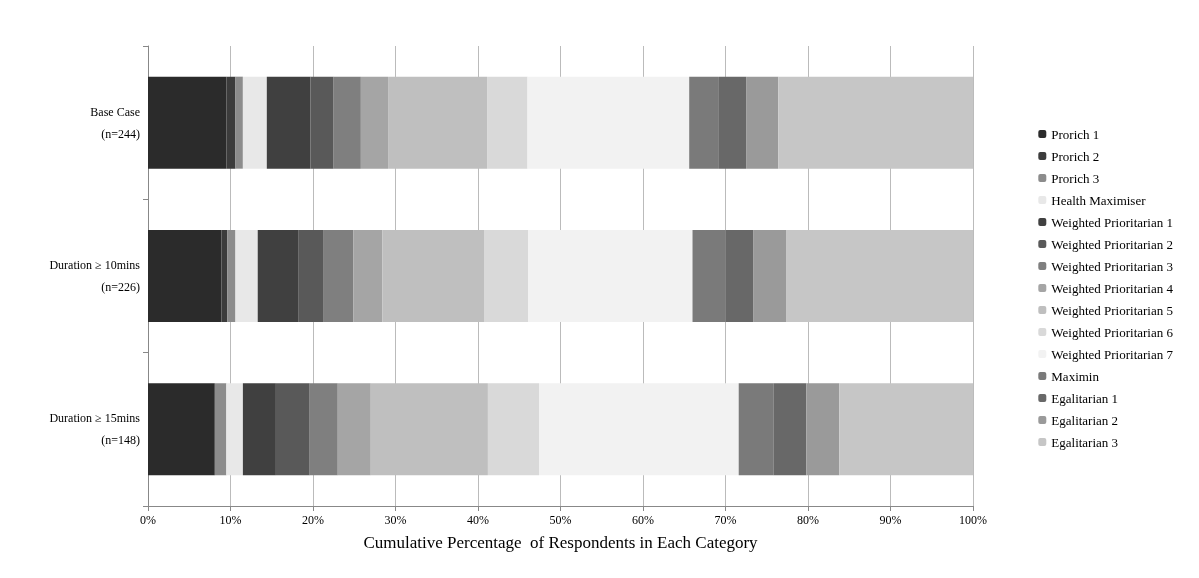 Image resolution: width=1199 pixels, height=578 pixels. I want to click on x-tick-label: 0%, so click(148, 520).